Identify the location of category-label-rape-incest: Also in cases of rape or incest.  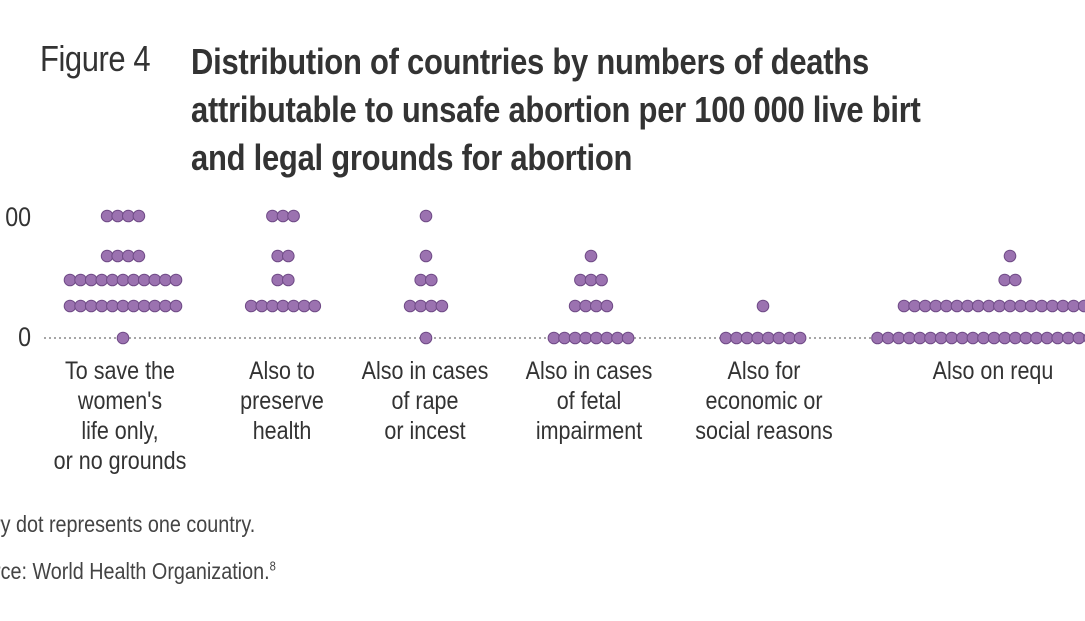
(425, 401).